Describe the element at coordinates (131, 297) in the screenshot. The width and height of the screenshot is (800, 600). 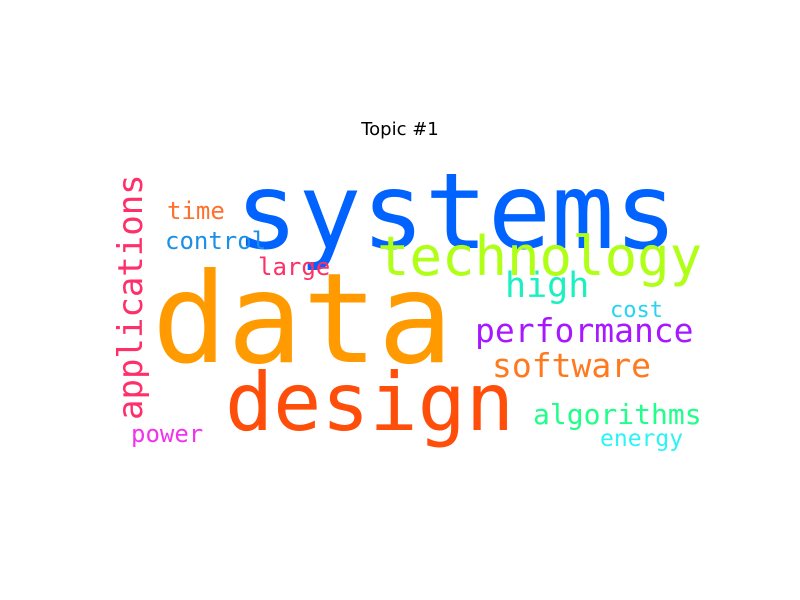
I see `word-applications: applications` at that location.